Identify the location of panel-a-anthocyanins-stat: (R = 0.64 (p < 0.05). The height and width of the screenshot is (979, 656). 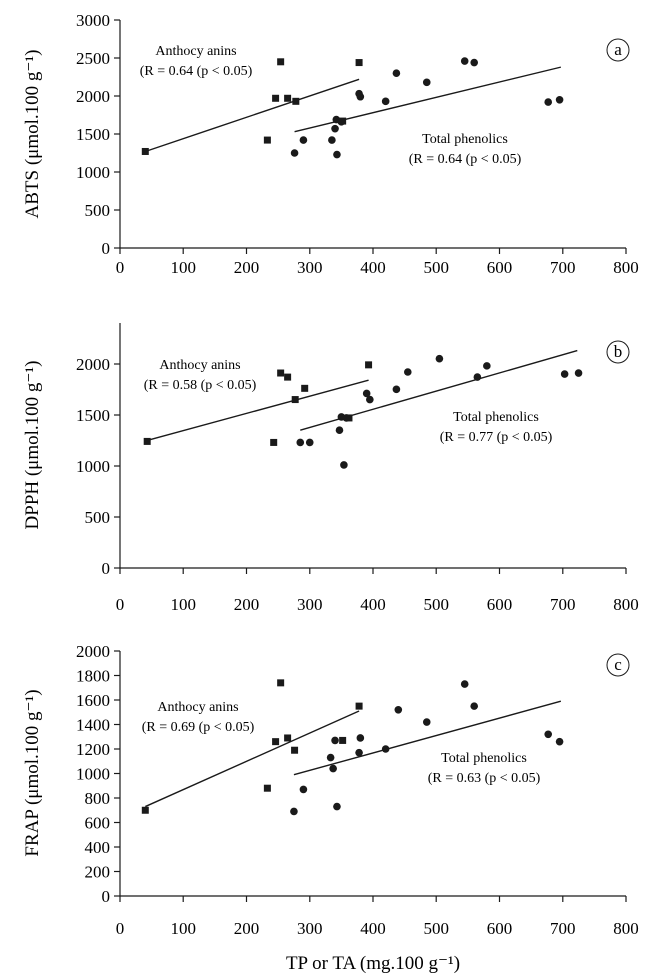
(196, 71).